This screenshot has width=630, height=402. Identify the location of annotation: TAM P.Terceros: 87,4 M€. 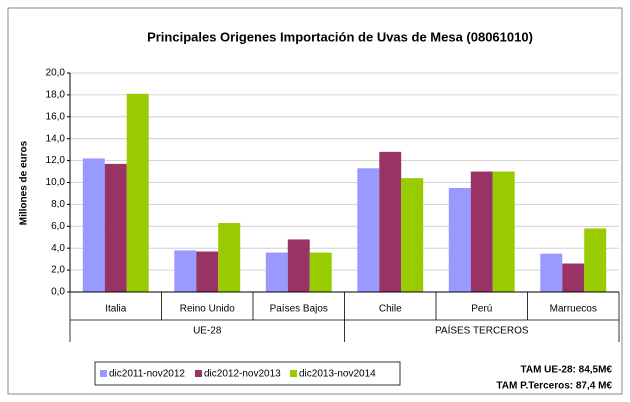
(554, 386).